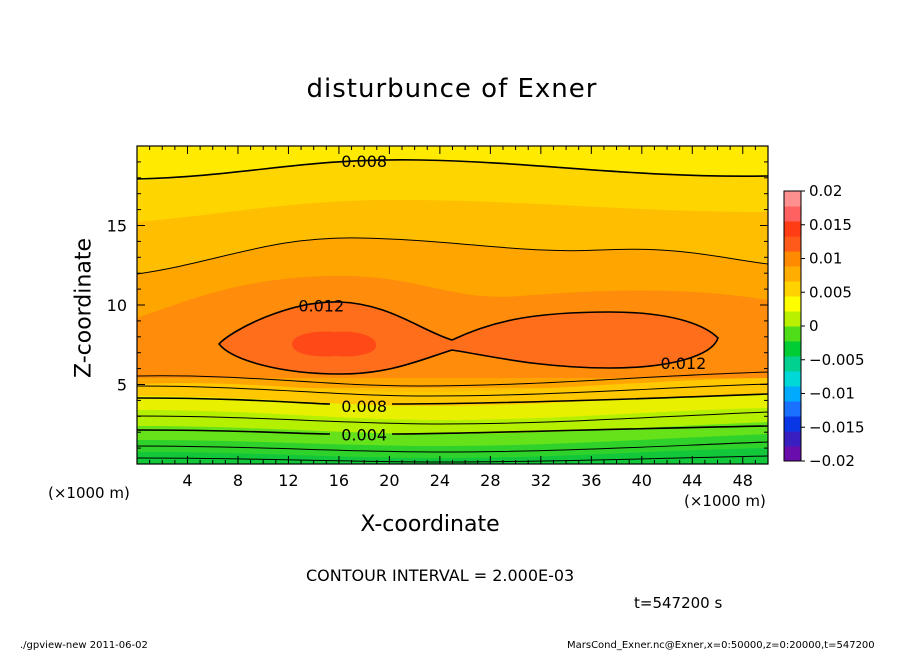  What do you see at coordinates (84, 308) in the screenshot?
I see `y-axis-label: Z-coordinate` at bounding box center [84, 308].